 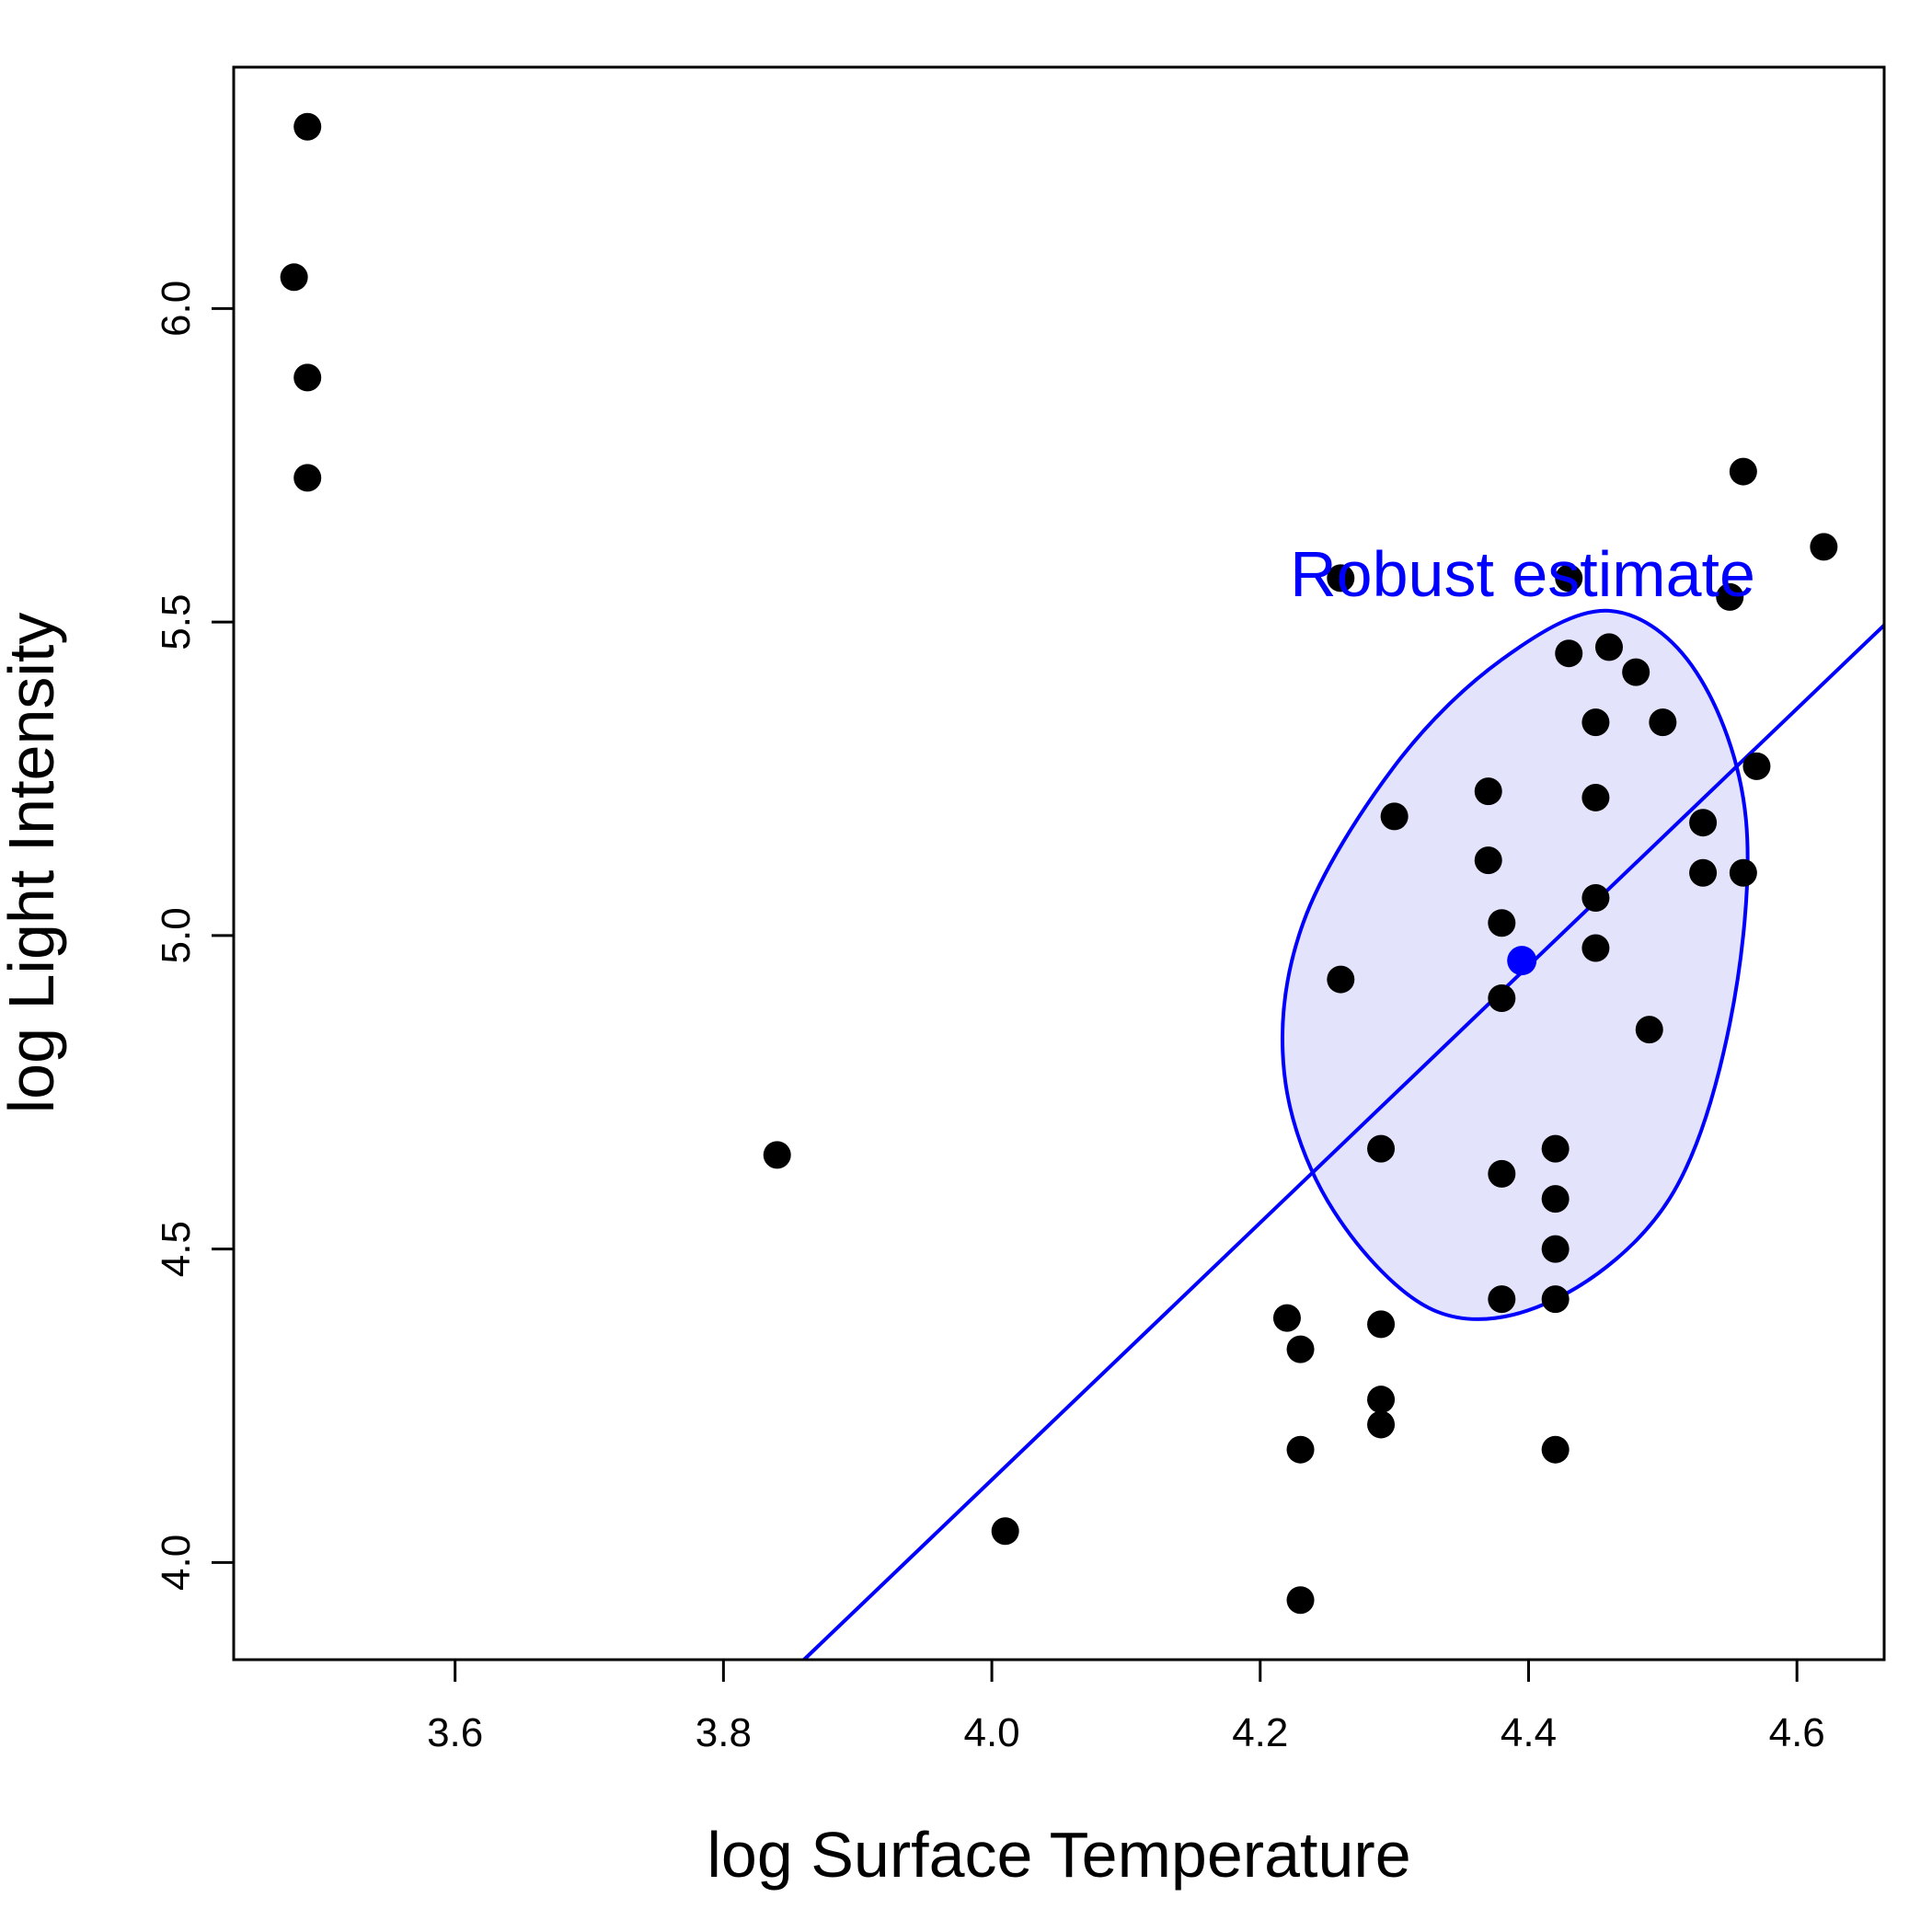 What do you see at coordinates (724, 1732) in the screenshot?
I see `x-tick-label: 3.8` at bounding box center [724, 1732].